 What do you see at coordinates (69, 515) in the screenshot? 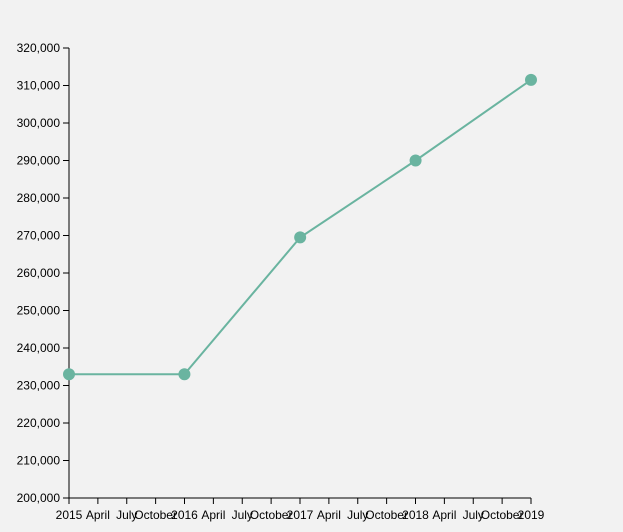
I see `x-tick-label: 2015` at bounding box center [69, 515].